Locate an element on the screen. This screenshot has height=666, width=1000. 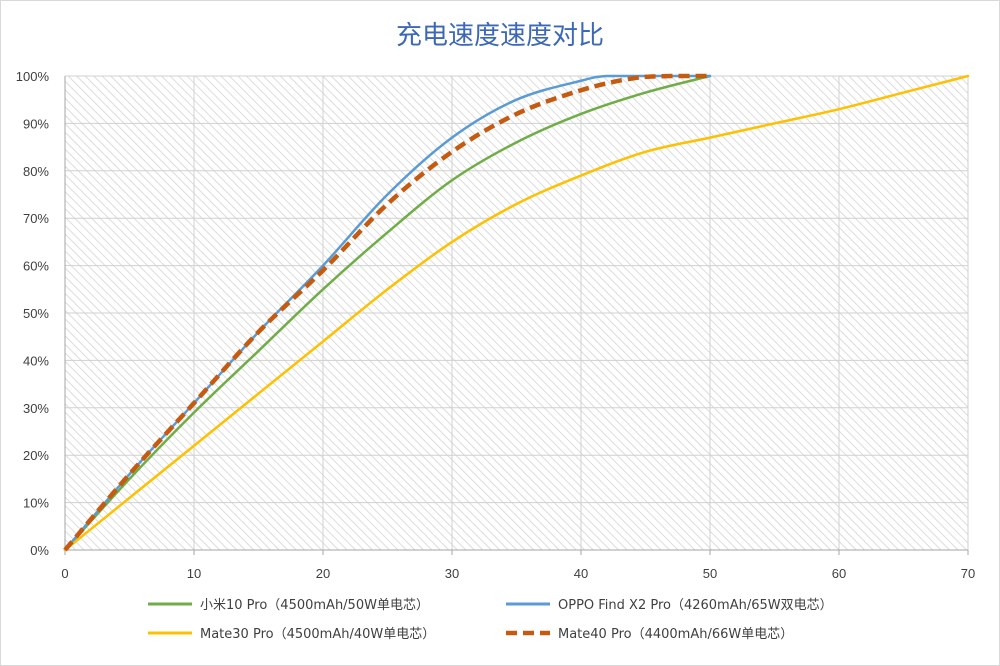
y-tick-label: 60% is located at coordinates (36, 266).